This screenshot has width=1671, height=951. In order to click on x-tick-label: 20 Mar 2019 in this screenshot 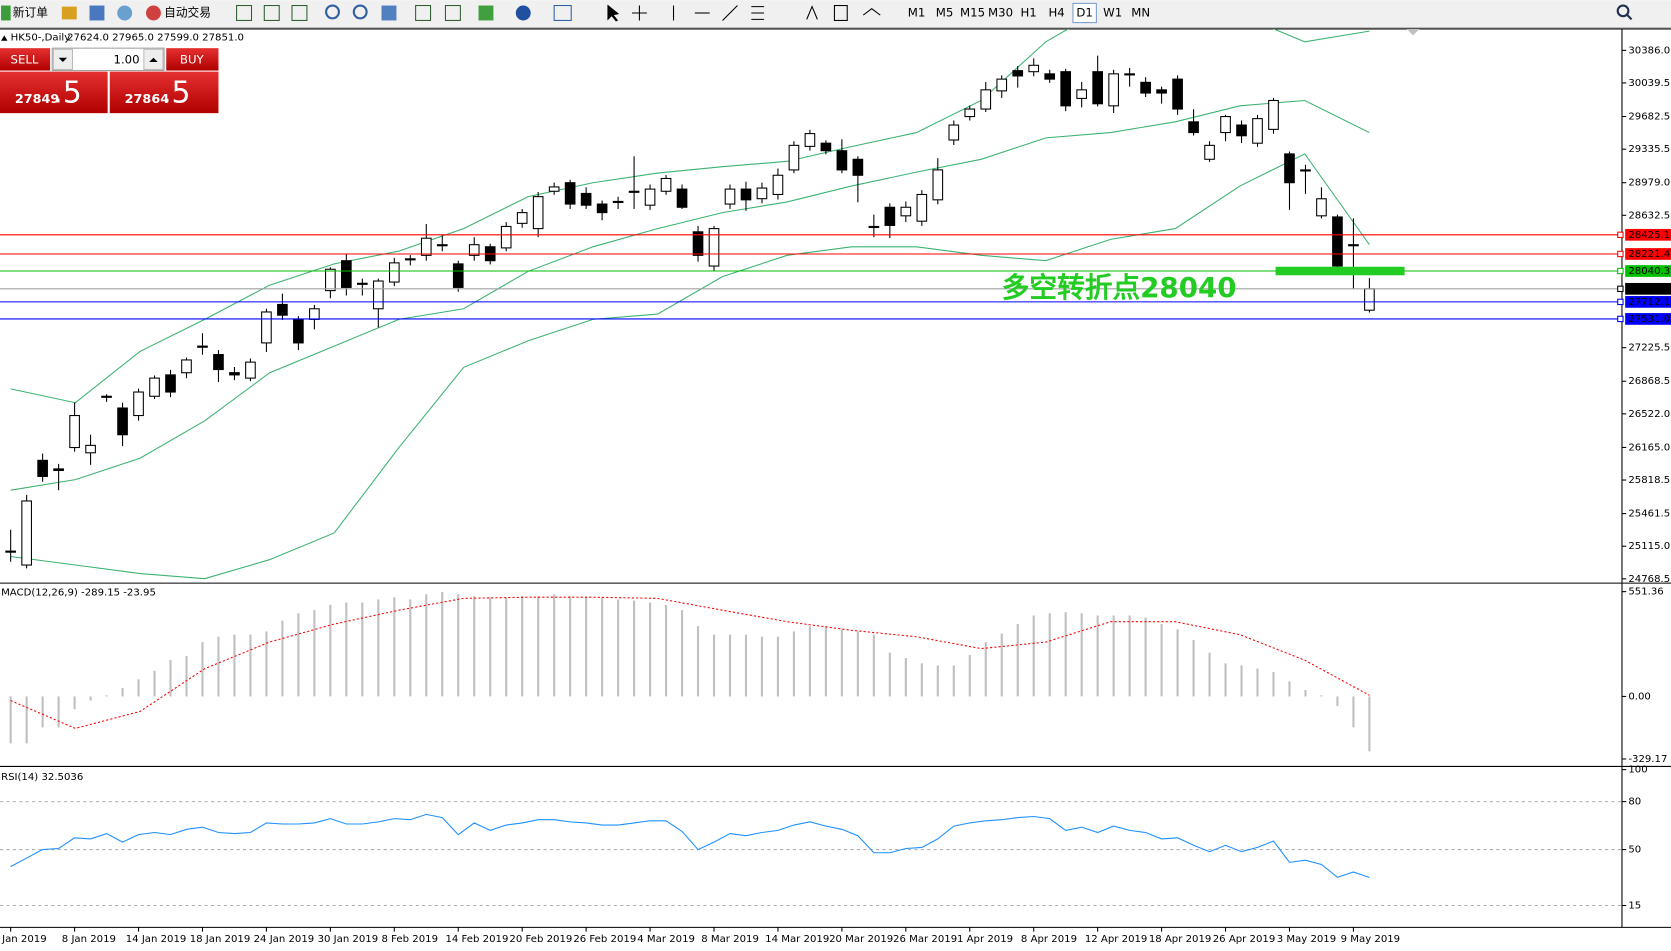, I will do `click(861, 939)`.